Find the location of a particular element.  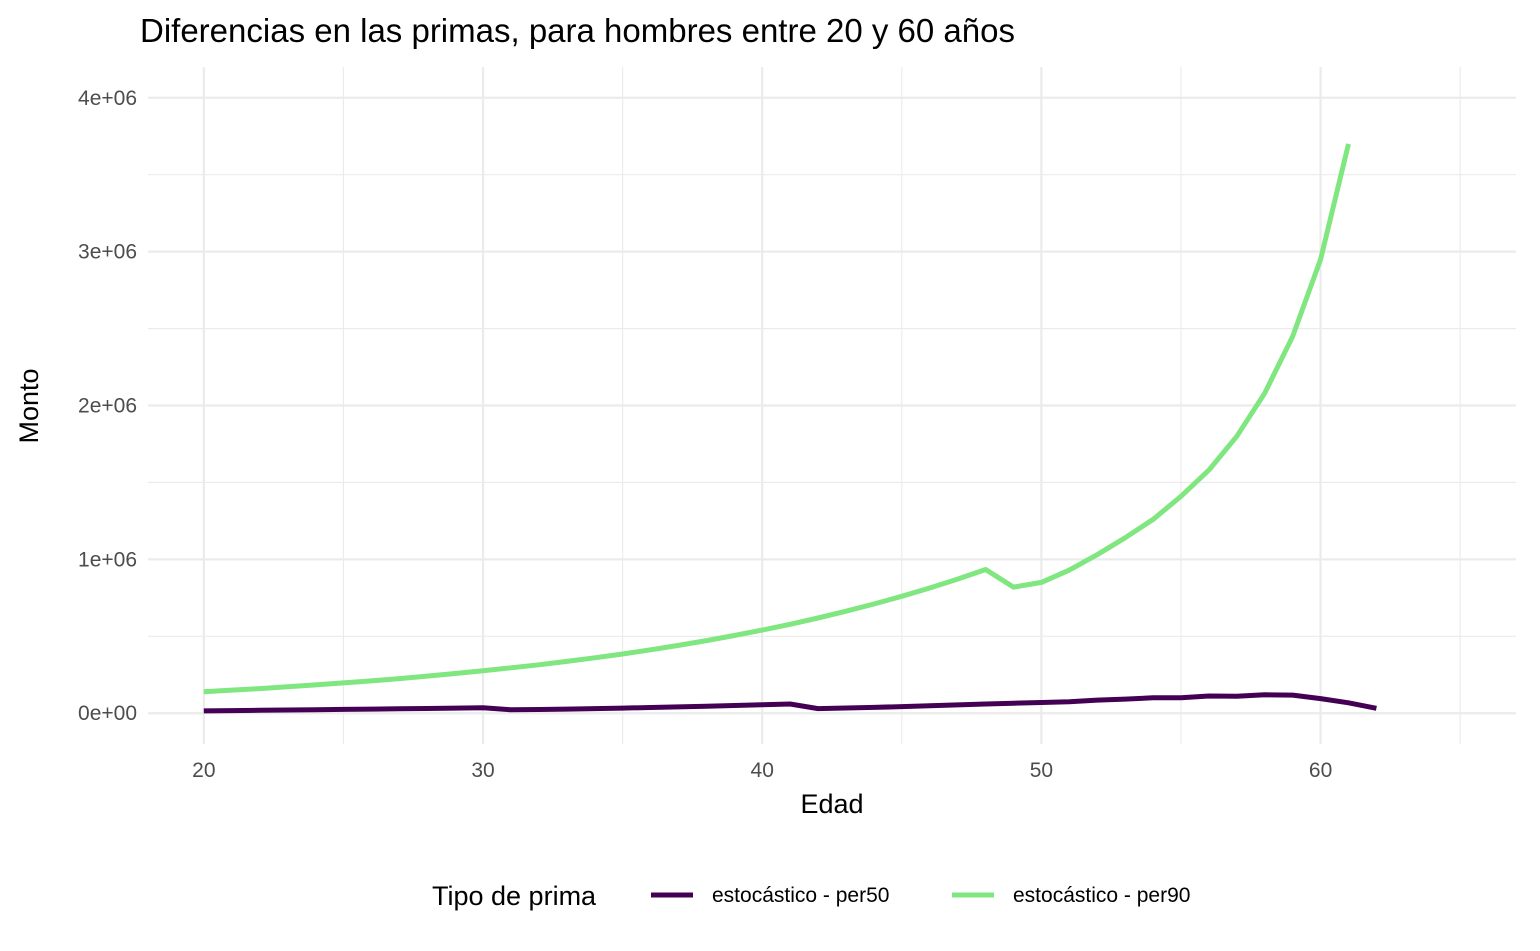

x-tick-label: 40 is located at coordinates (762, 770).